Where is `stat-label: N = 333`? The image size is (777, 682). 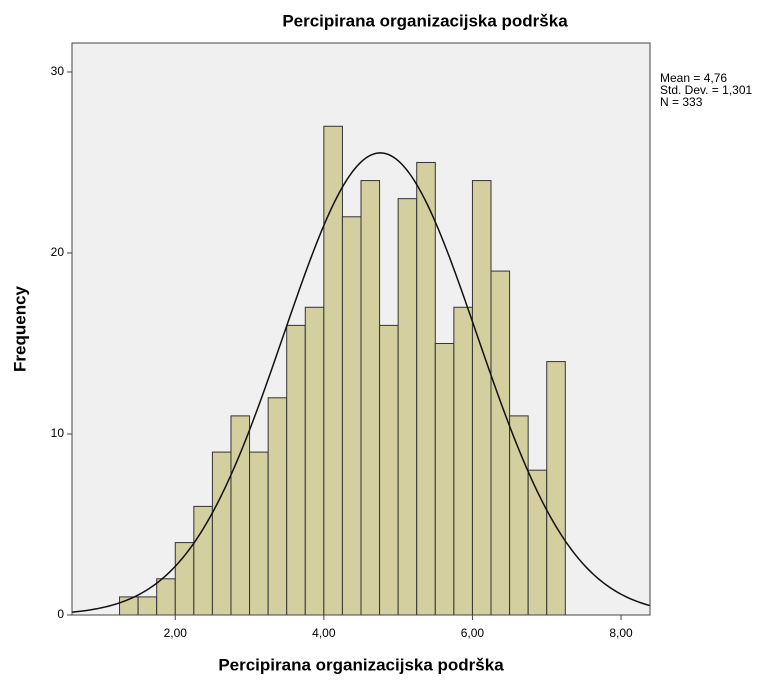
stat-label: N = 333 is located at coordinates (681, 102).